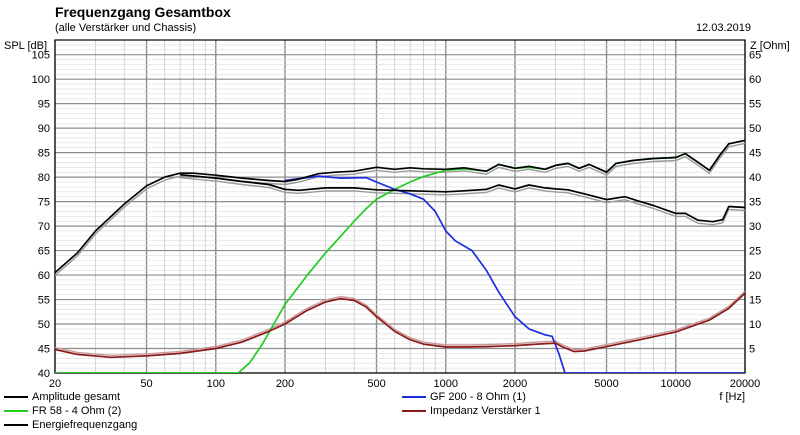  Describe the element at coordinates (755, 56) in the screenshot. I see `y2-tick-label: 65` at that location.